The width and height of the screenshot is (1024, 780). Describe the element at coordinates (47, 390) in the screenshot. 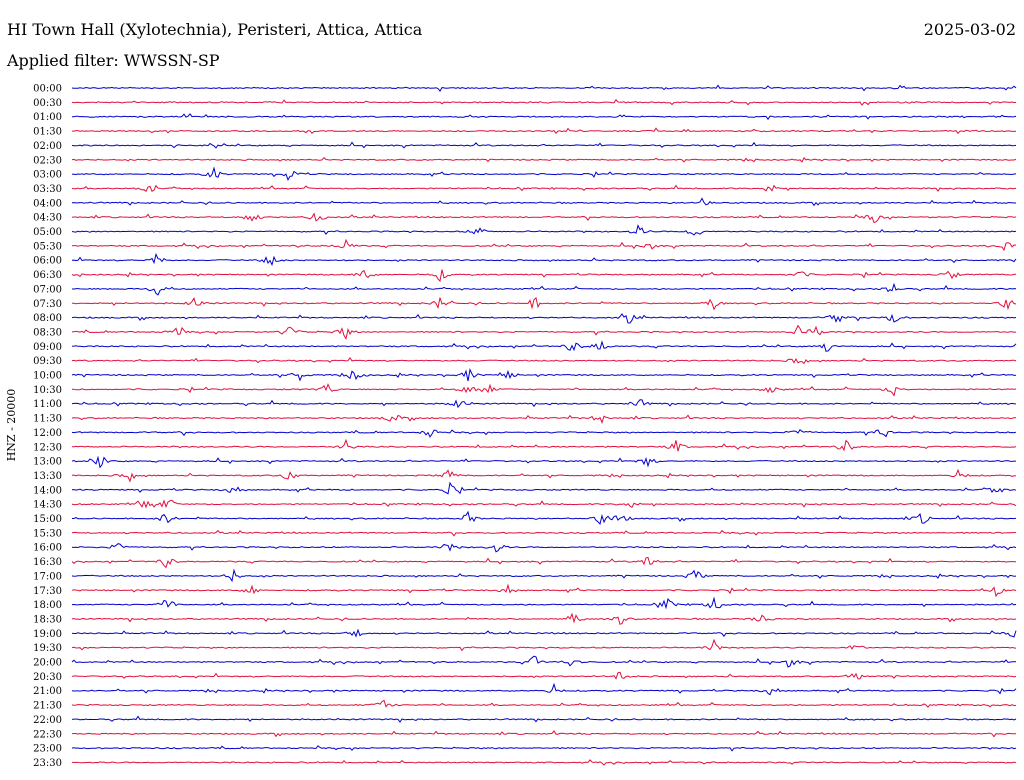

I see `time-tick-label: 10:30` at that location.